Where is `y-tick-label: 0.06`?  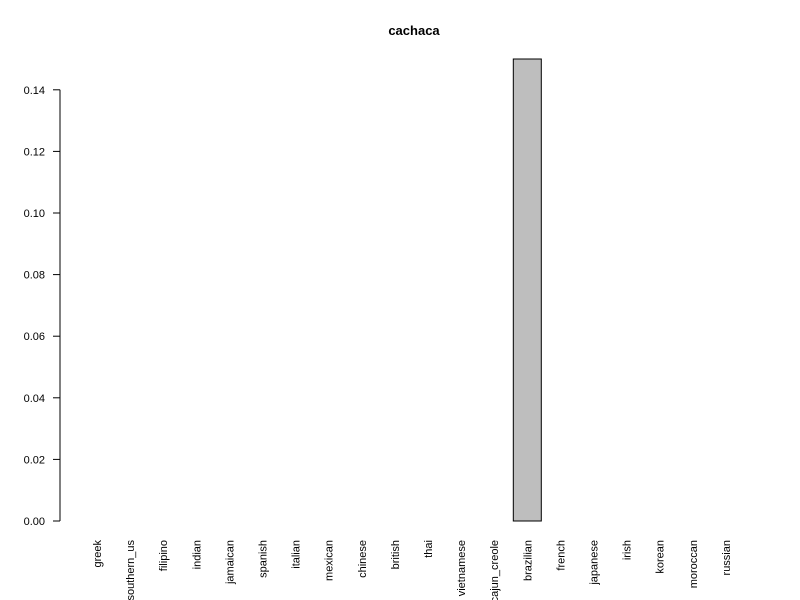
y-tick-label: 0.06 is located at coordinates (34, 337).